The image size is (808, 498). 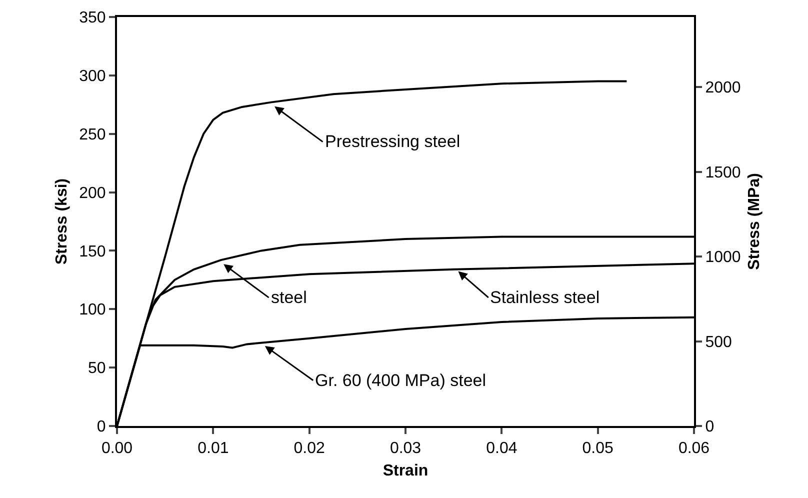 I want to click on y-tick-label: 250, so click(x=92, y=135).